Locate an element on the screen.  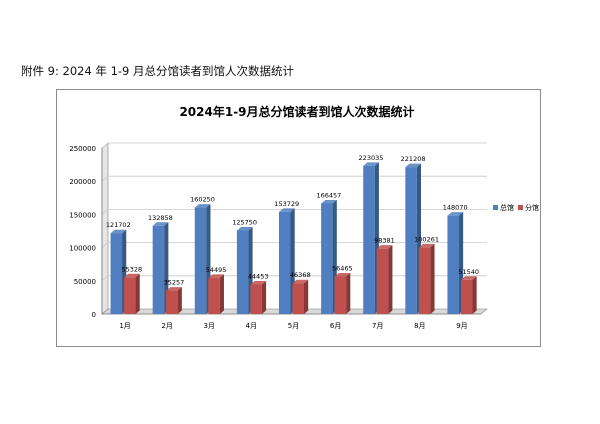
data-label-main: 153729 is located at coordinates (286, 204).